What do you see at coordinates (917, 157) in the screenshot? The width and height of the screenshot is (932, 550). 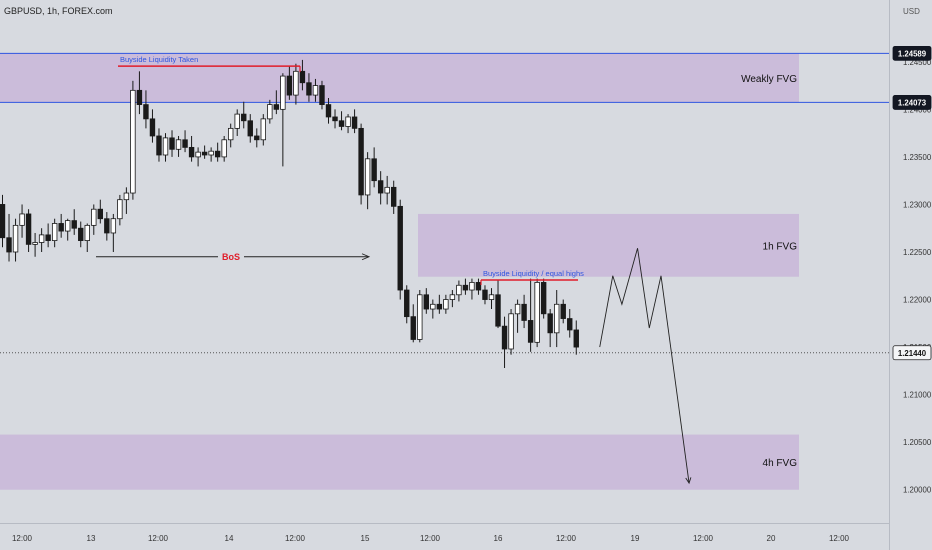 I see `y-tick-label: 1.23500` at bounding box center [917, 157].